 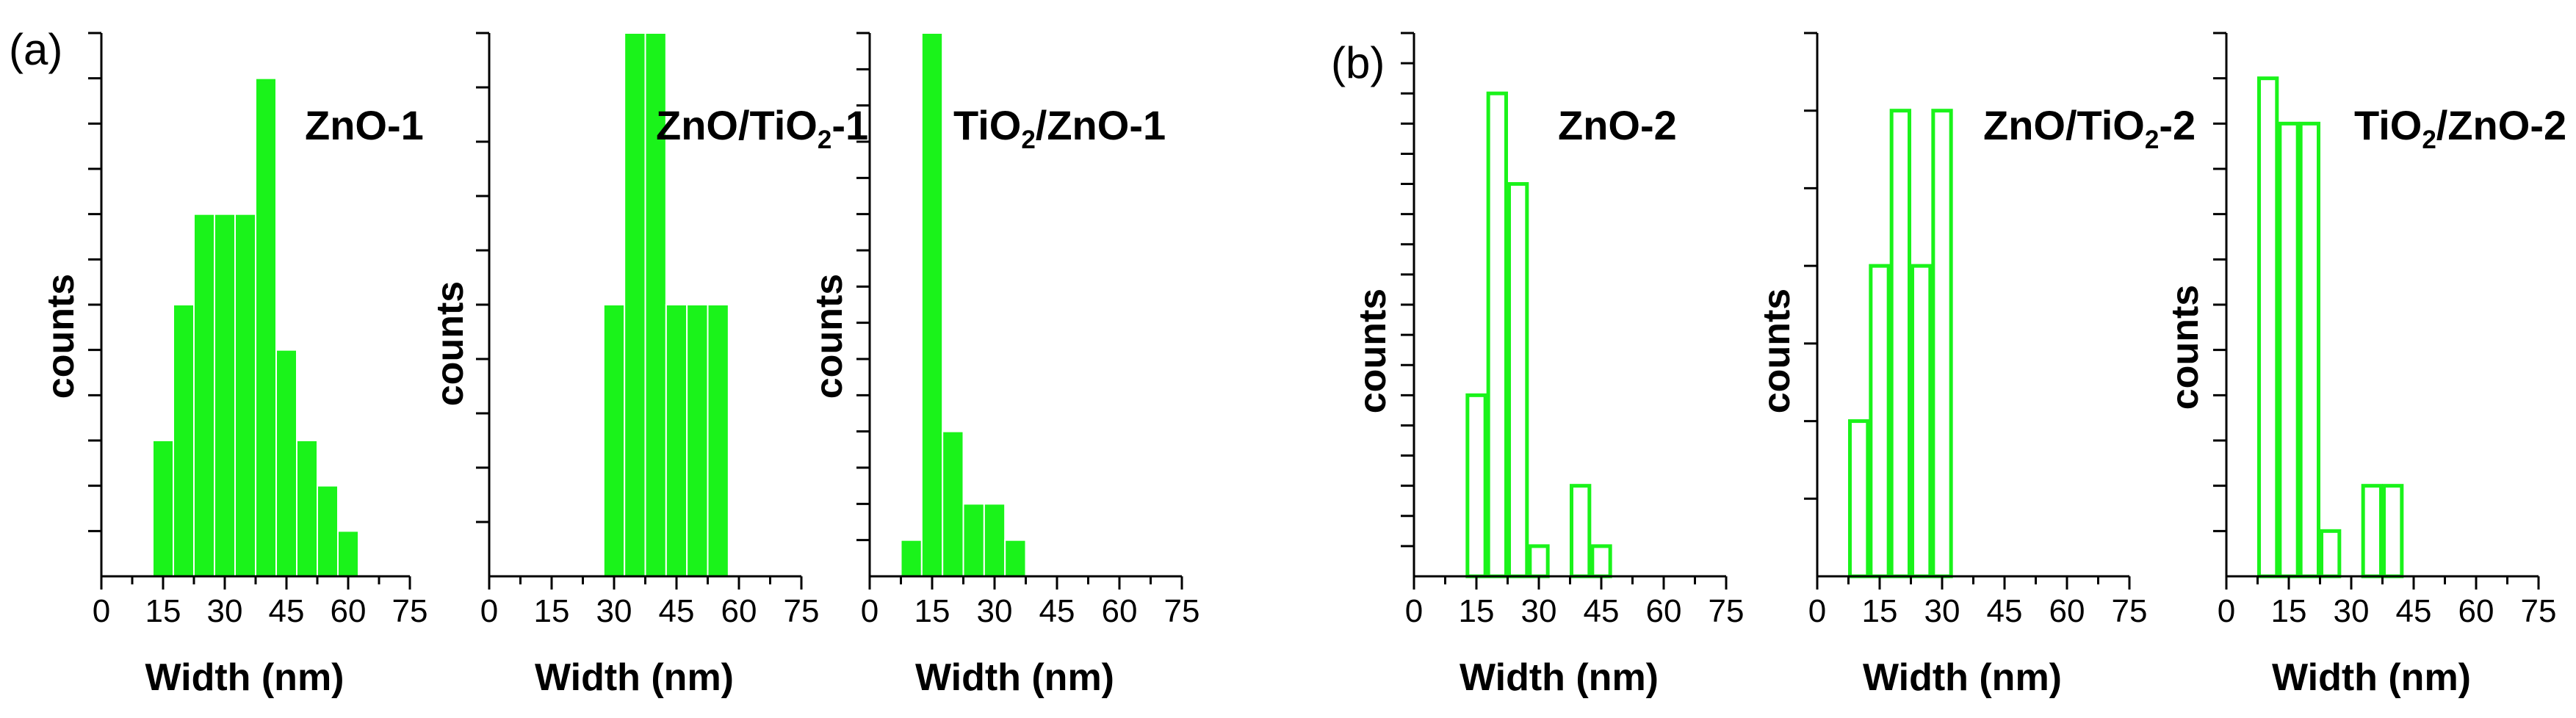 What do you see at coordinates (762, 128) in the screenshot?
I see `chart-2-series-label: ZnO/TiO2-1` at bounding box center [762, 128].